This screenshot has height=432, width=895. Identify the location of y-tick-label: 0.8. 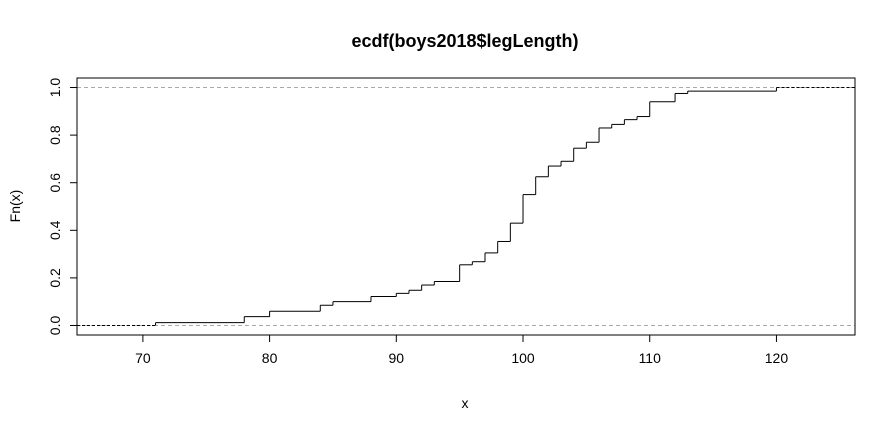
(55, 135).